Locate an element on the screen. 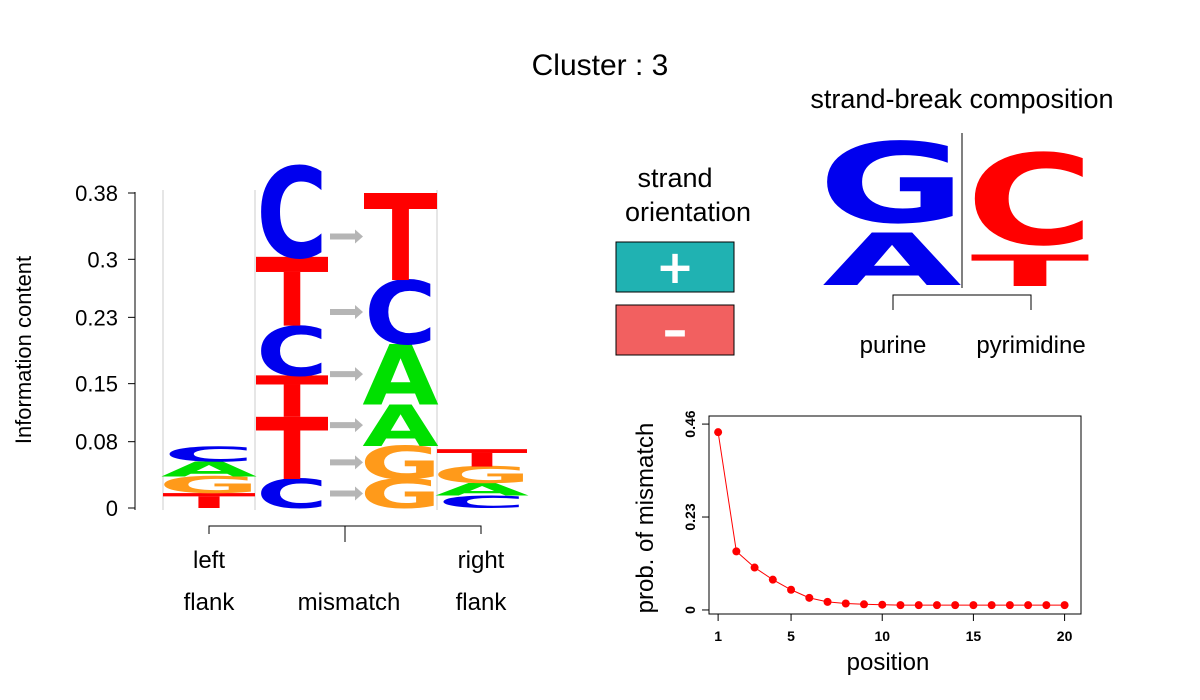  plus-symbol: + is located at coordinates (675, 267).